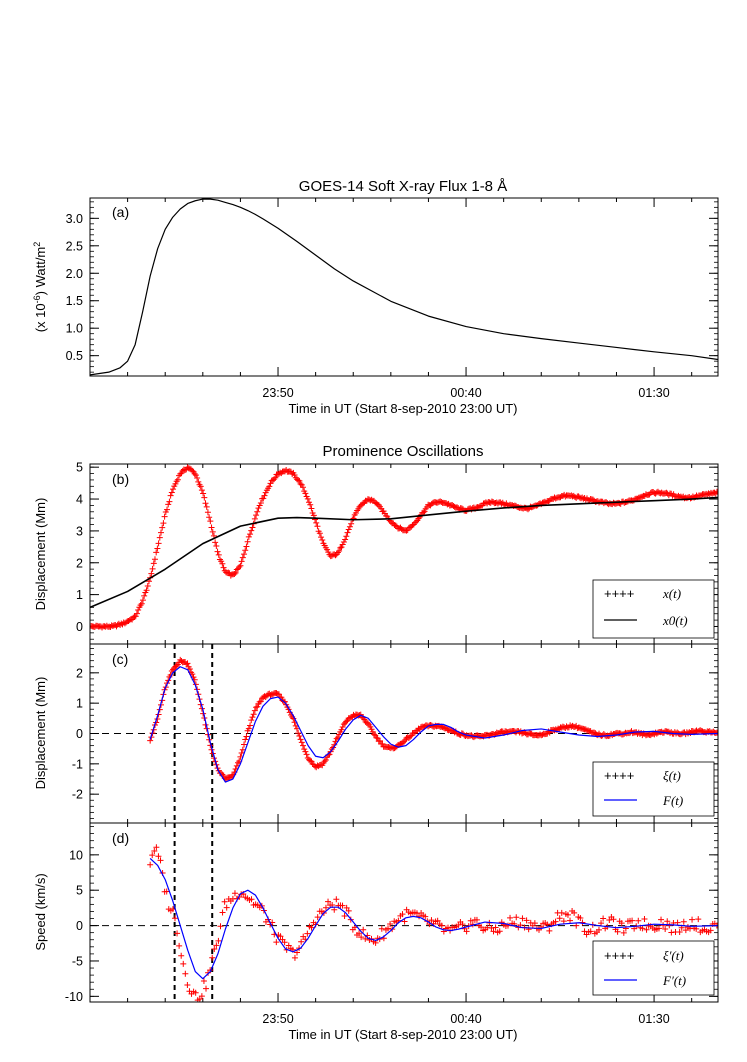  I want to click on panel-d-label: (d), so click(120, 838).